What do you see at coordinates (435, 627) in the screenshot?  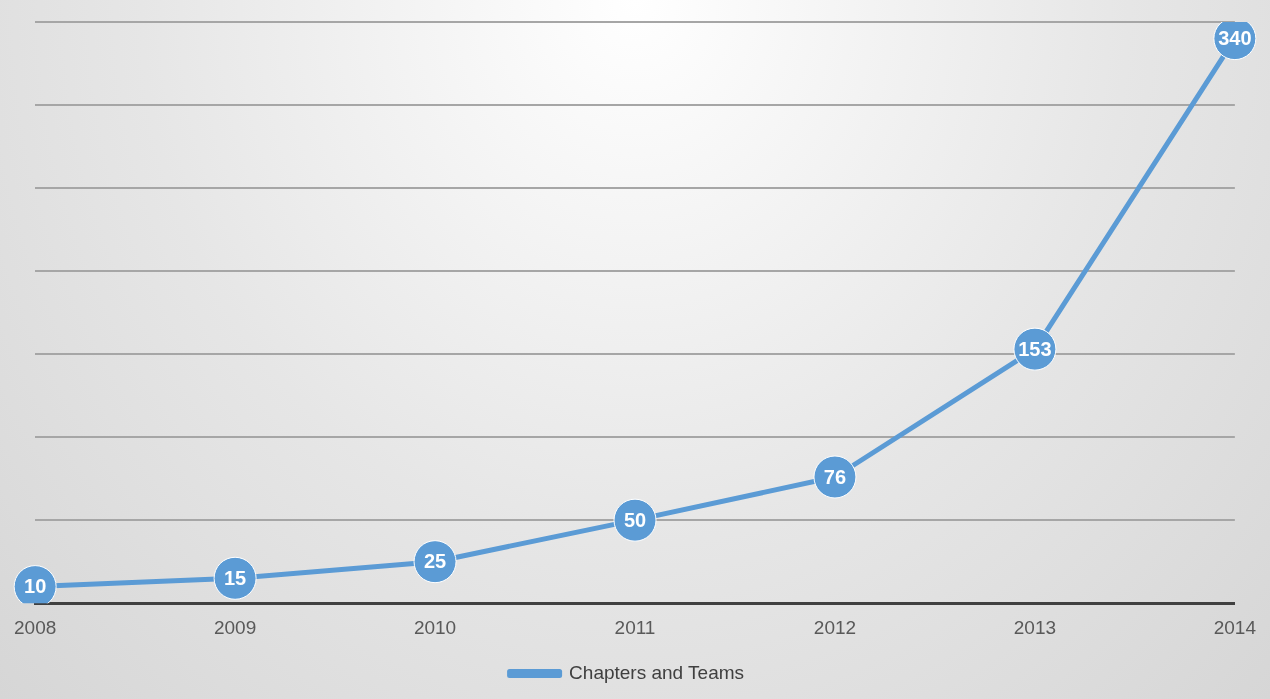 I see `x-tick-label: 2010` at bounding box center [435, 627].